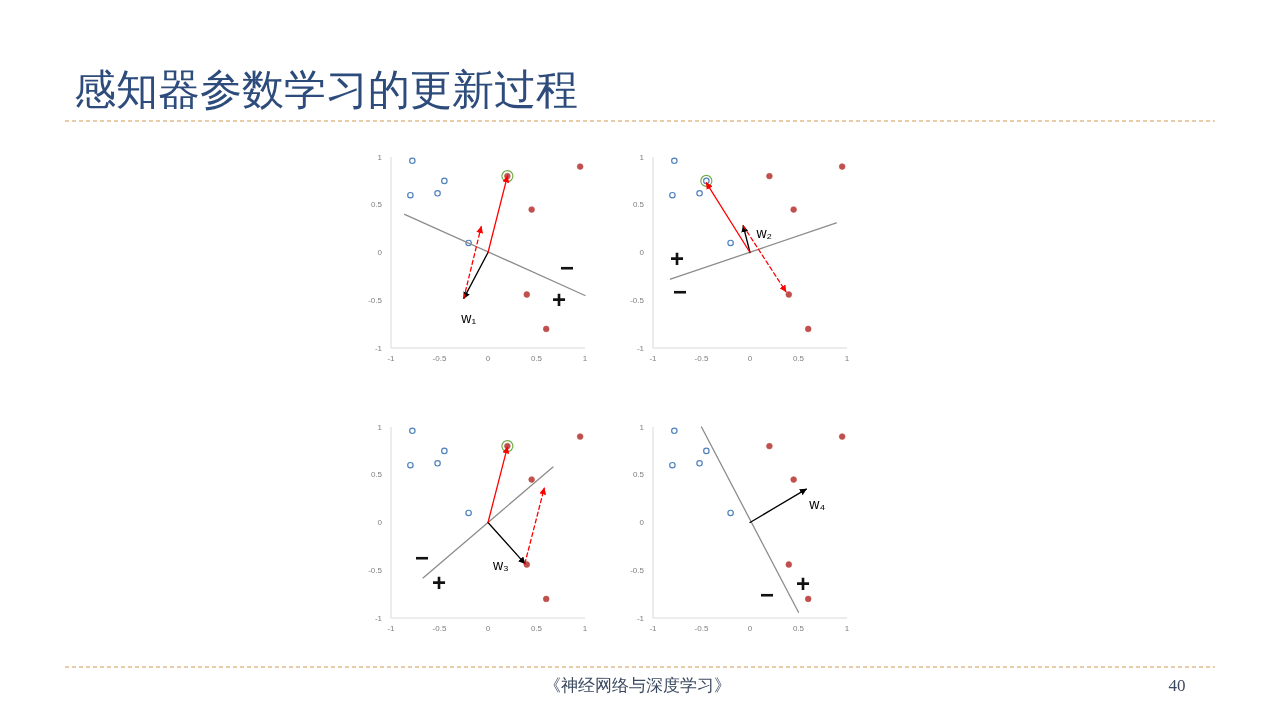  Describe the element at coordinates (817, 504) in the screenshot. I see `series-label: w₄` at that location.